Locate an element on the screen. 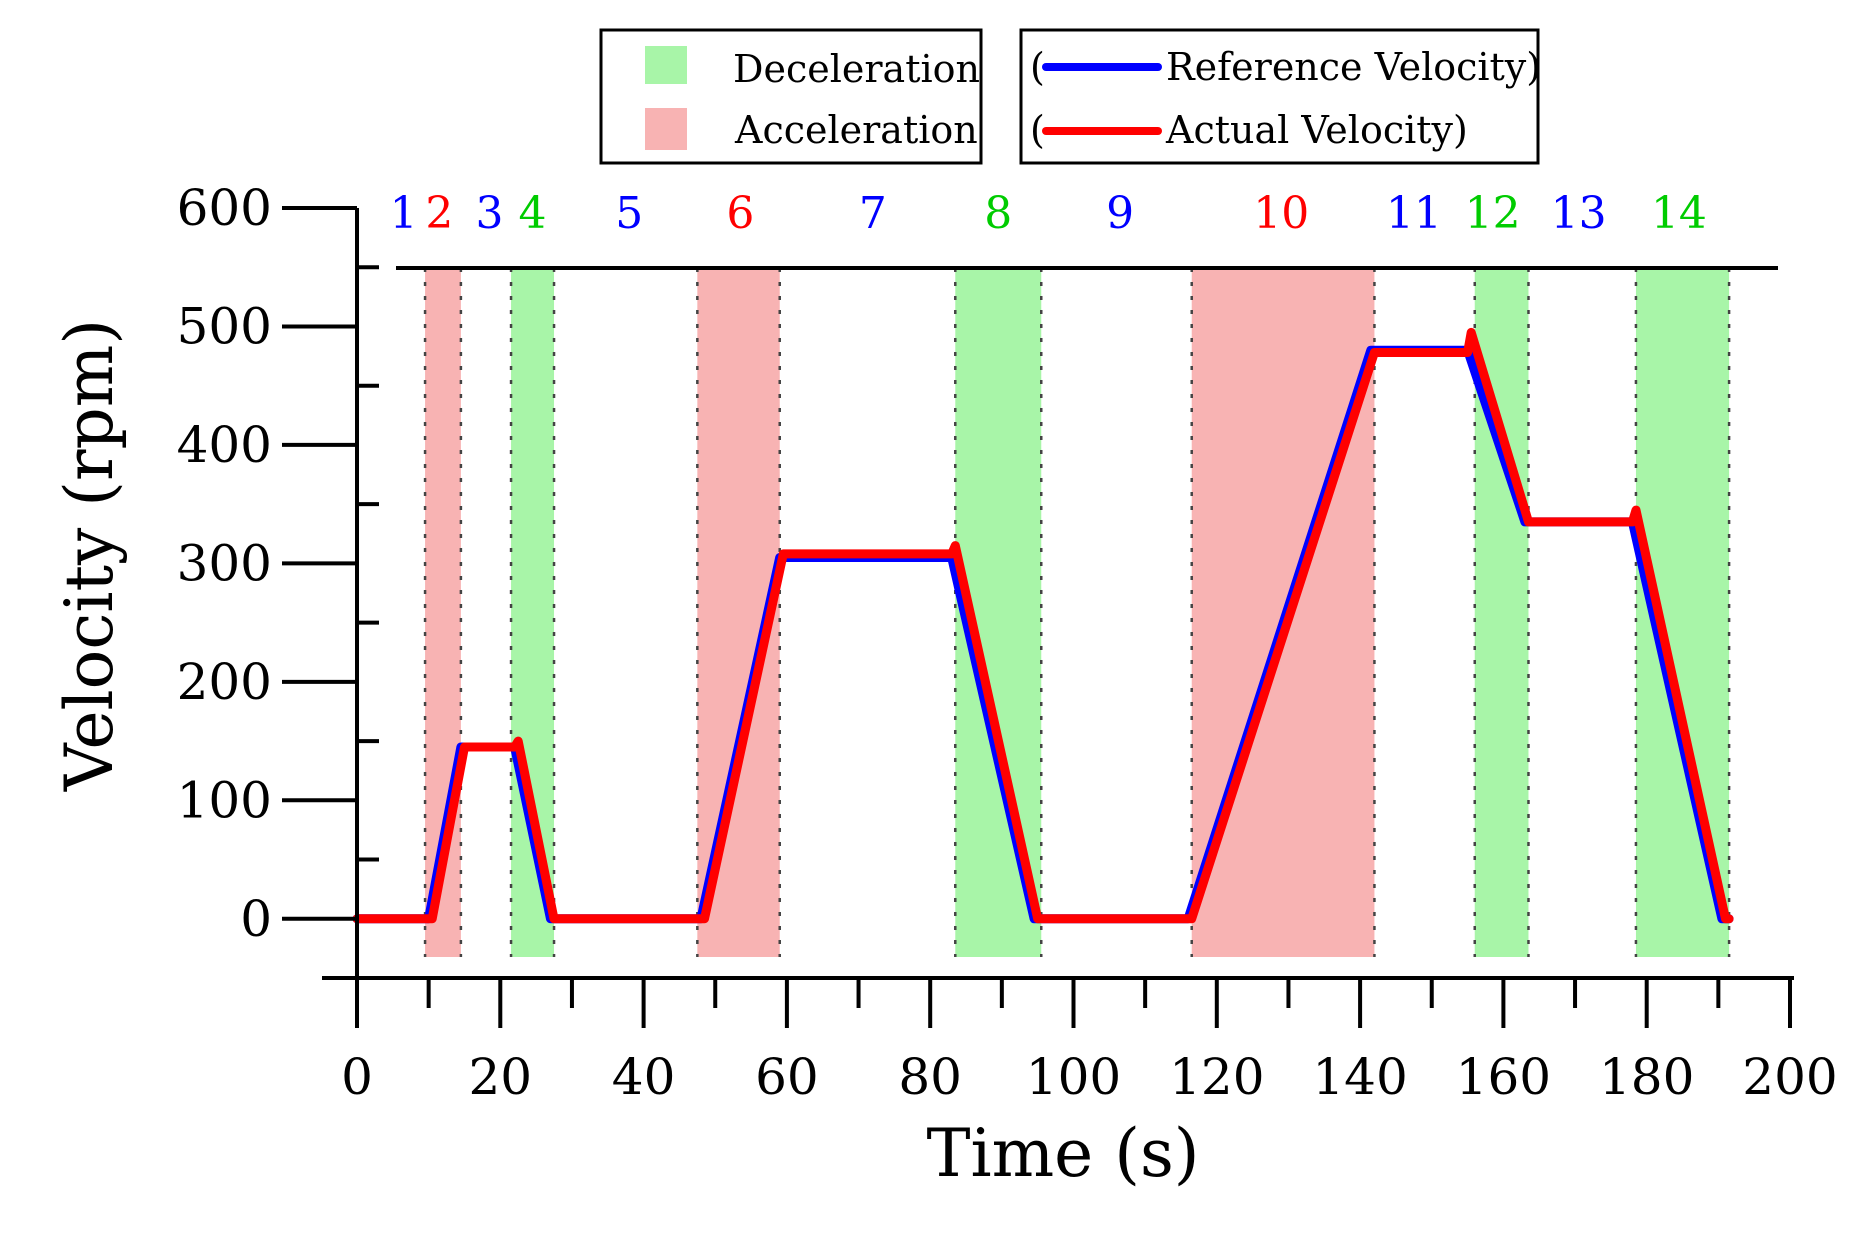 This screenshot has width=1851, height=1235. legend-regions-box: Deceleration Acceleration is located at coordinates (791, 96).